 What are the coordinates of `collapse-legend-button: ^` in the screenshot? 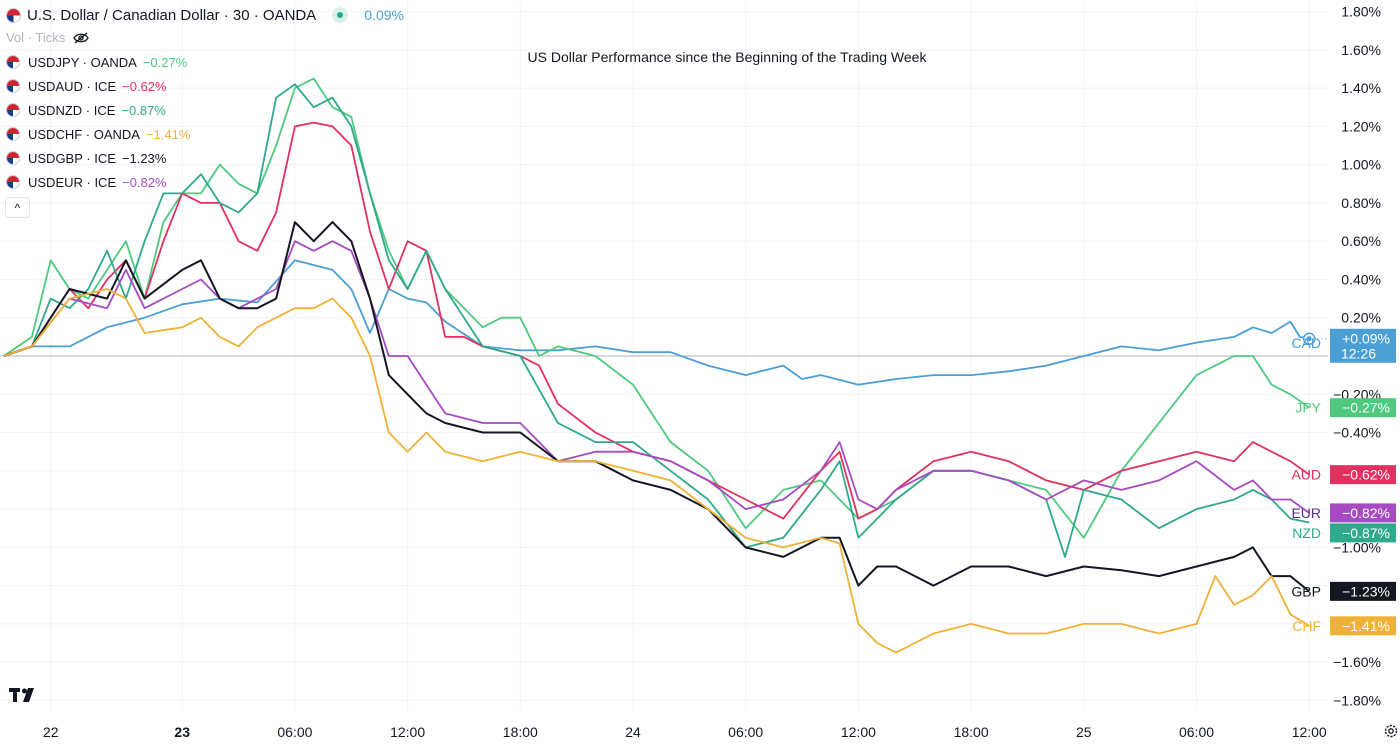 It's located at (17, 207).